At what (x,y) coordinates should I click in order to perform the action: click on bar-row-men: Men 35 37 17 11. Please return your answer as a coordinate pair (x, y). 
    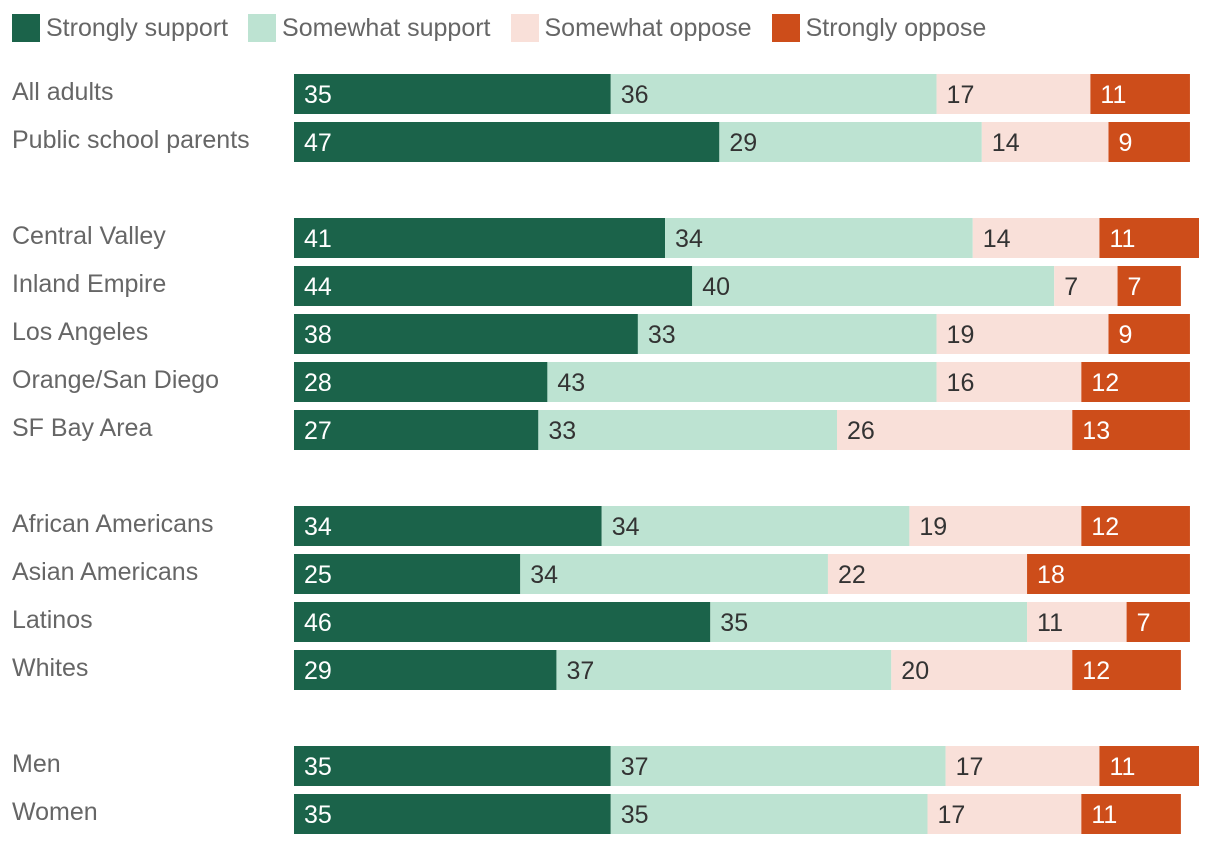
    Looking at the image, I should click on (605, 766).